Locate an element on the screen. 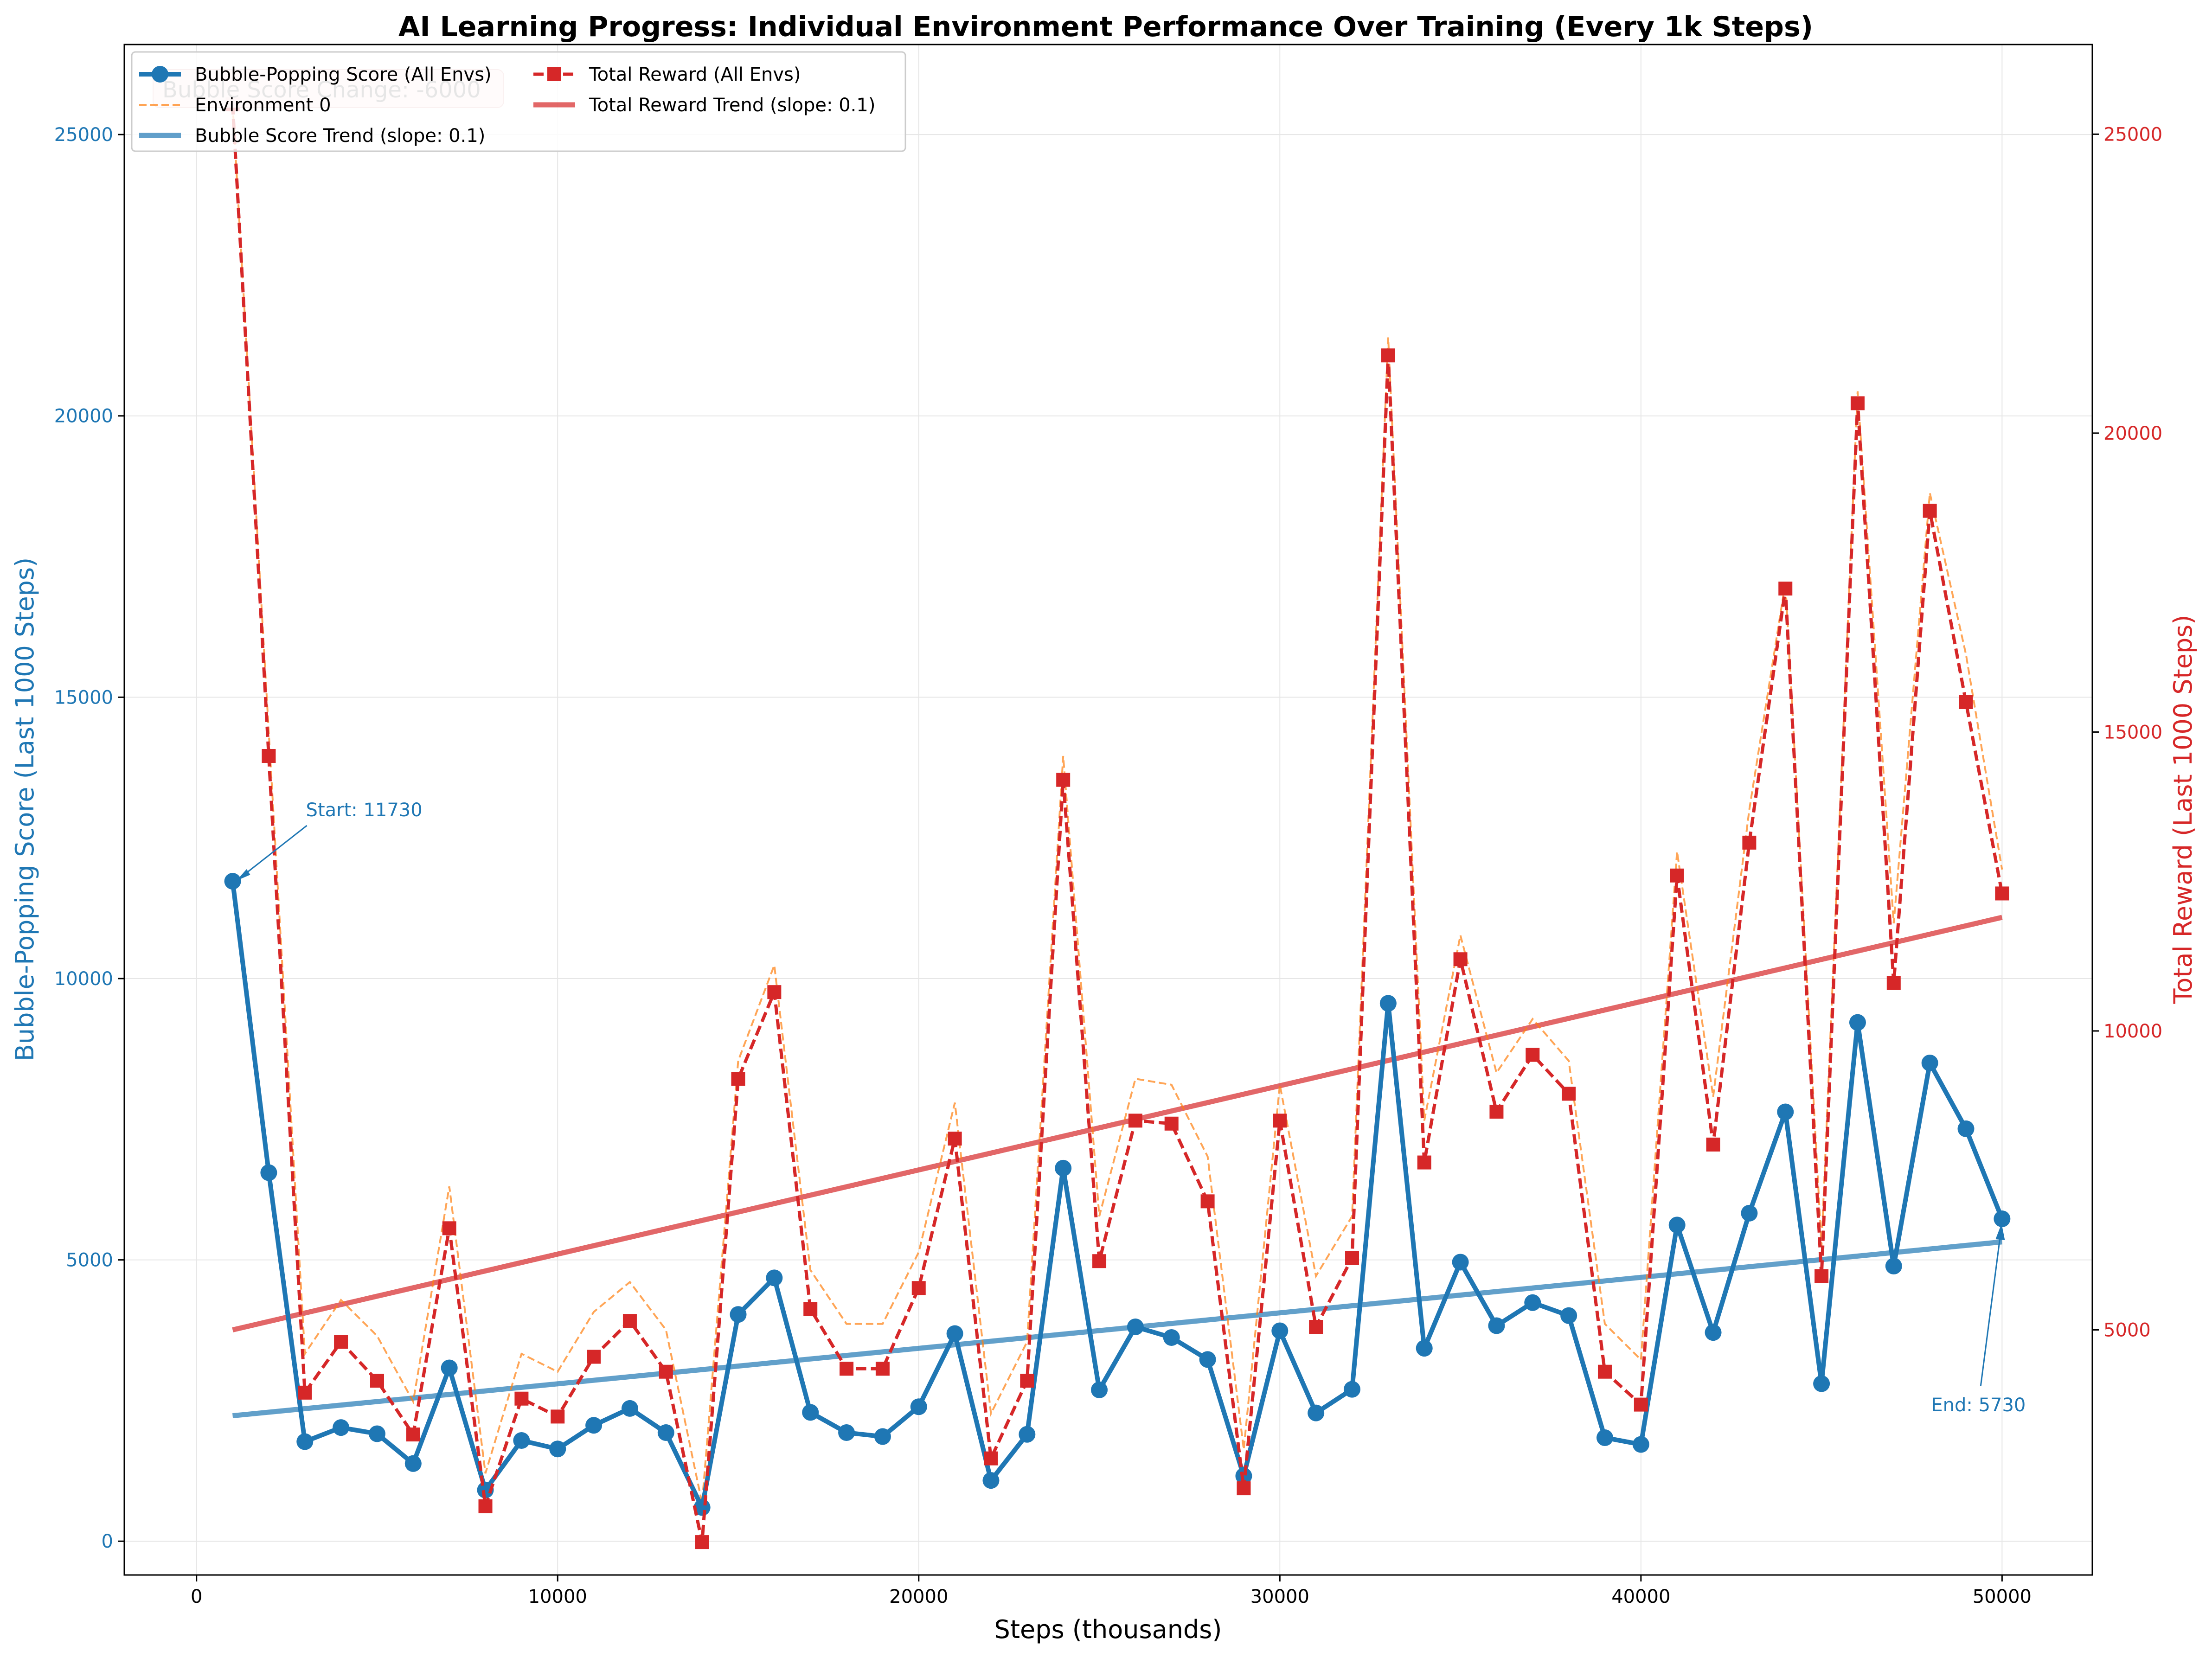  start-annotation-label: Start: 11730 is located at coordinates (364, 810).